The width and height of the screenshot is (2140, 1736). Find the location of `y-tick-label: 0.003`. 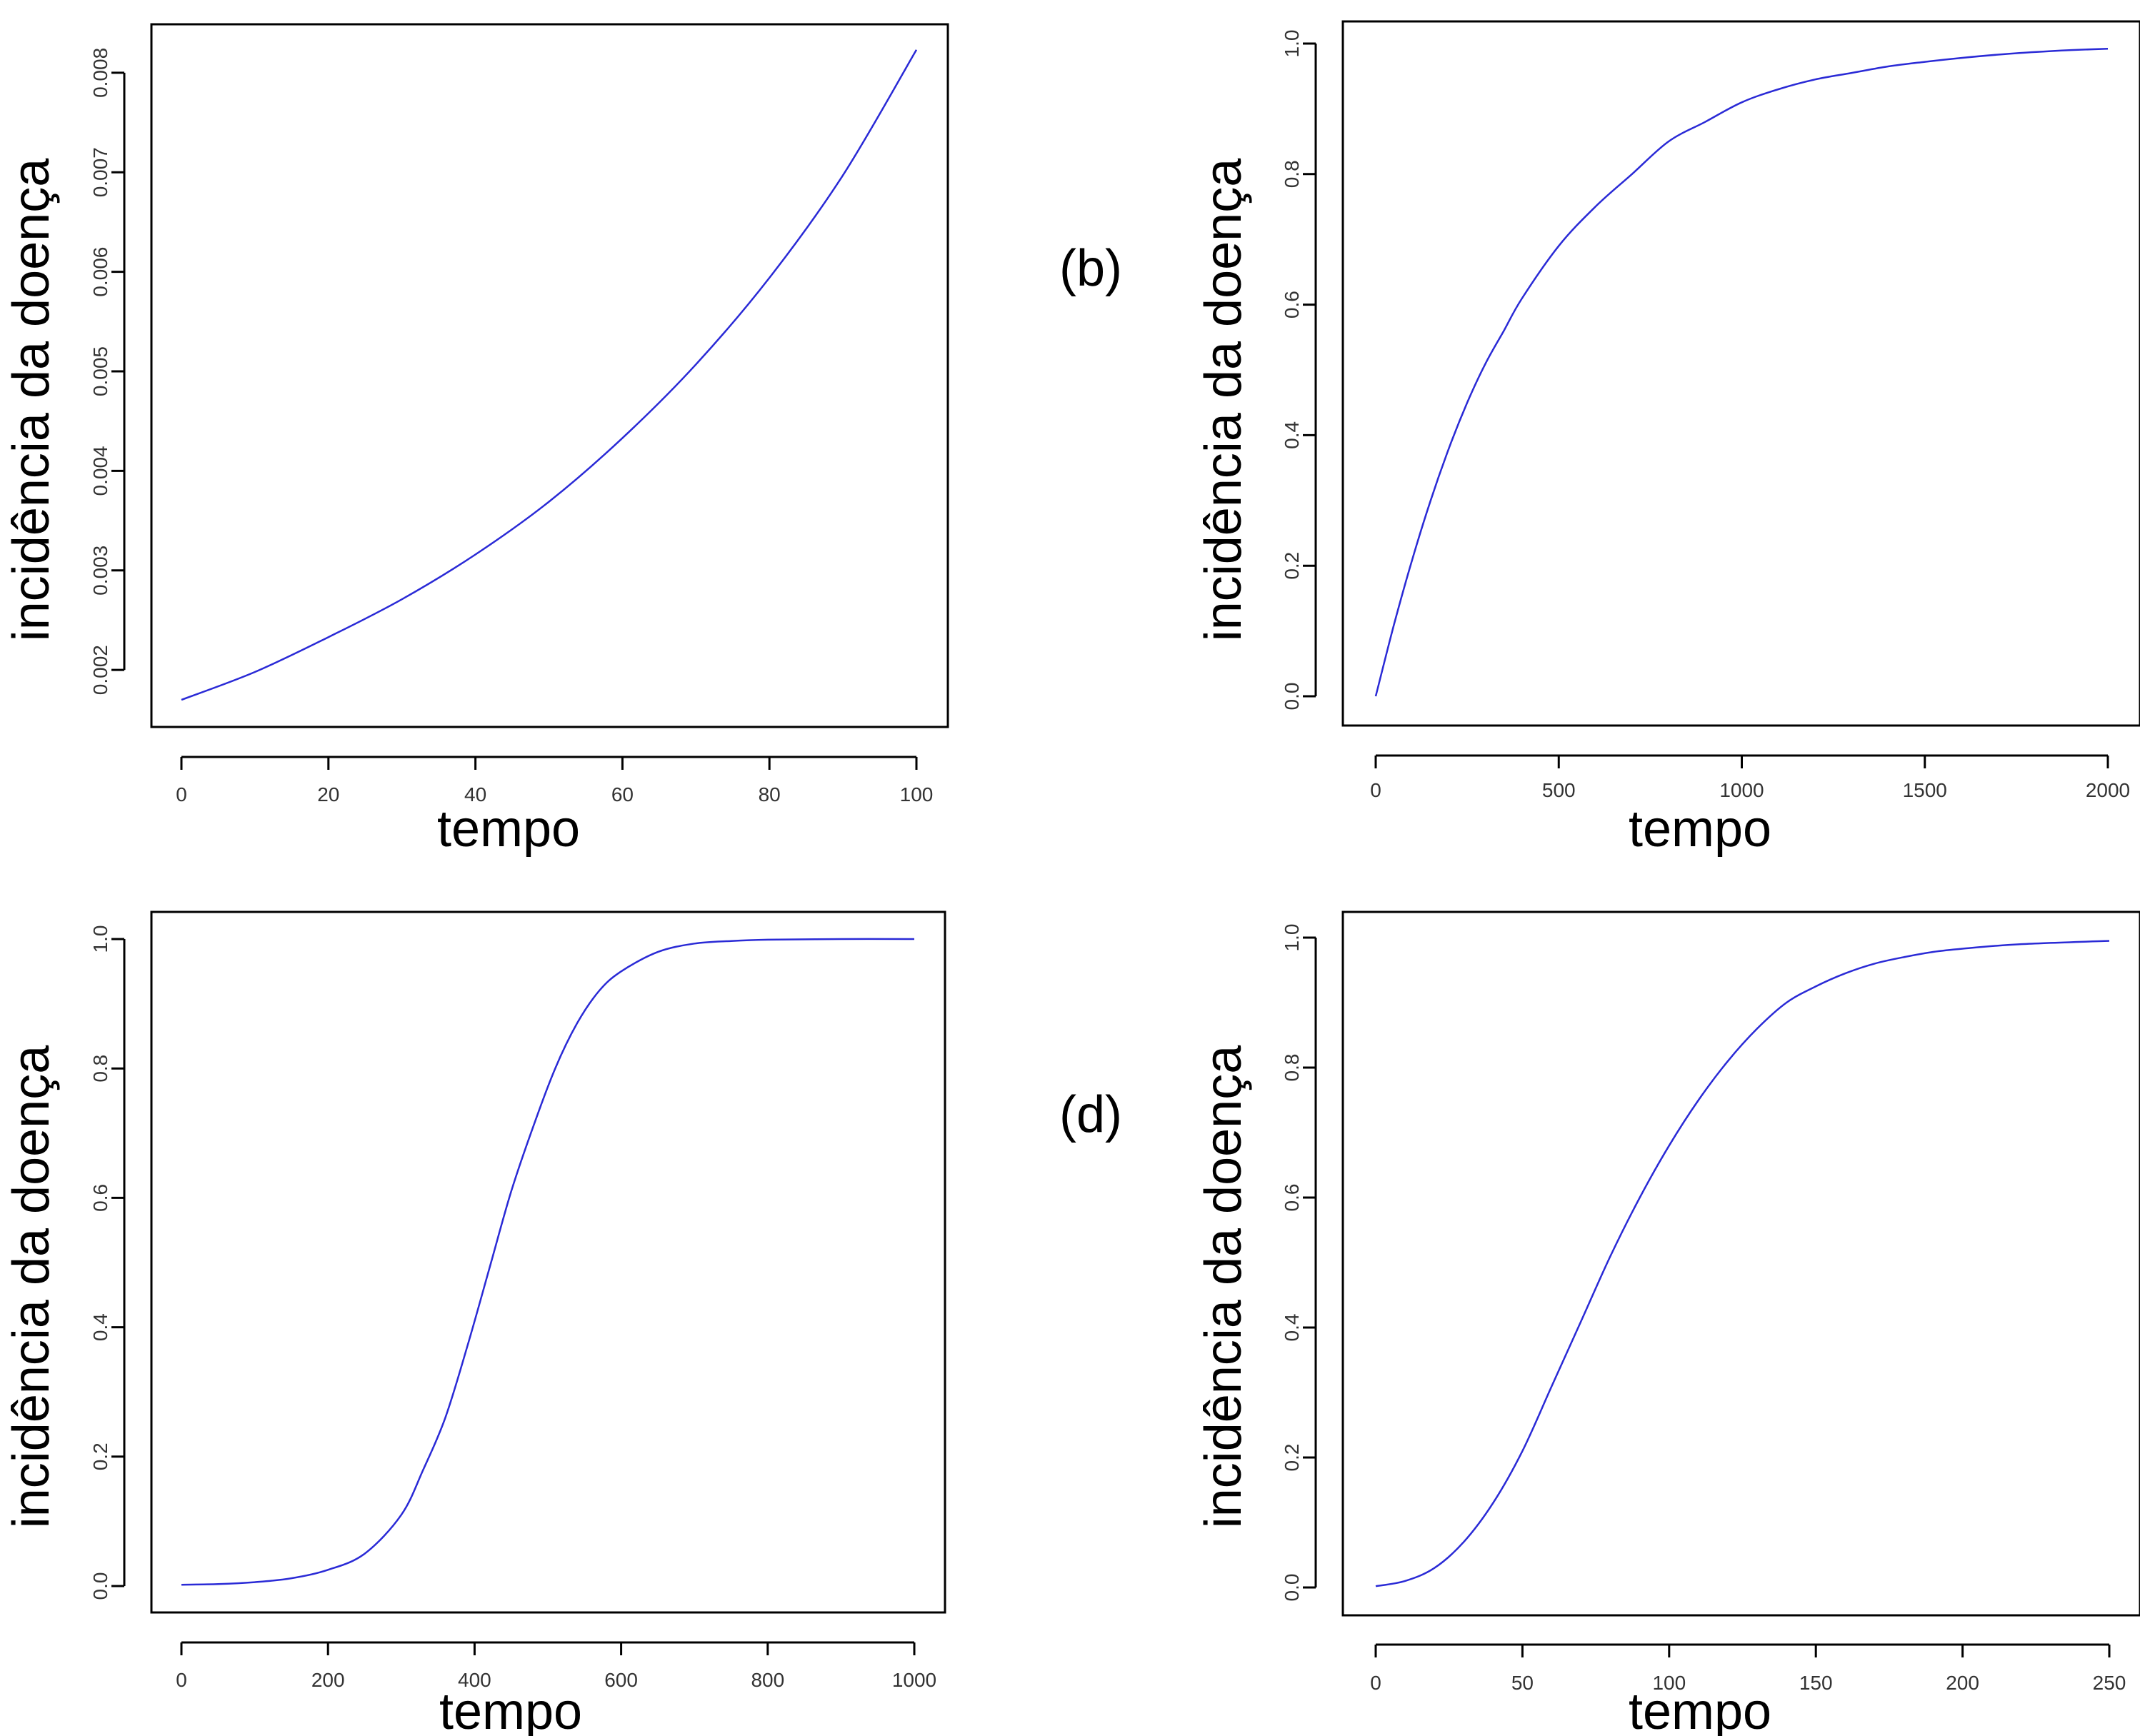

y-tick-label: 0.003 is located at coordinates (100, 571).